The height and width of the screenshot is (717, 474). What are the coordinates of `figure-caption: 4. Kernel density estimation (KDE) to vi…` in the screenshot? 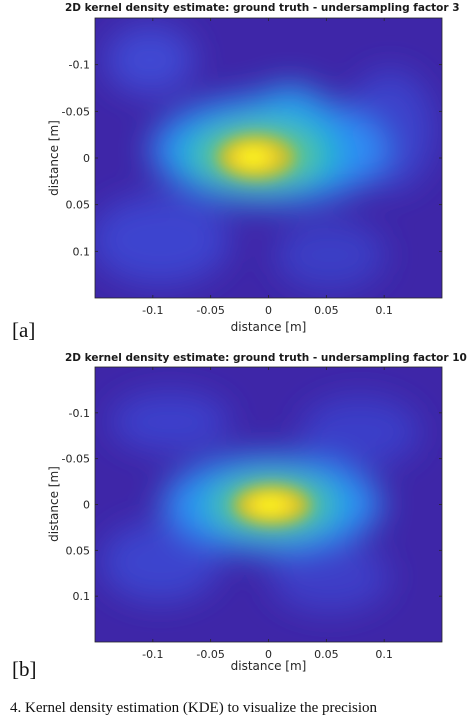 It's located at (193, 708).